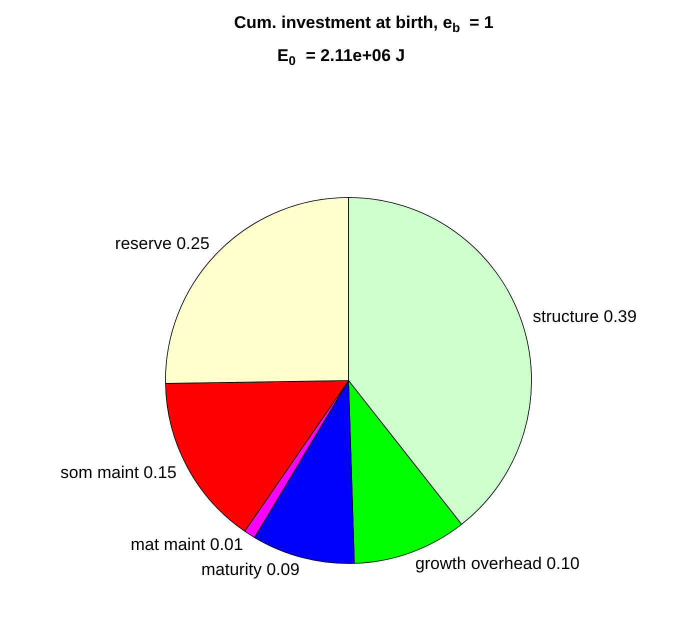 Image resolution: width=696 pixels, height=618 pixels. Describe the element at coordinates (187, 544) in the screenshot. I see `slice-label: mat maint 0.01` at that location.